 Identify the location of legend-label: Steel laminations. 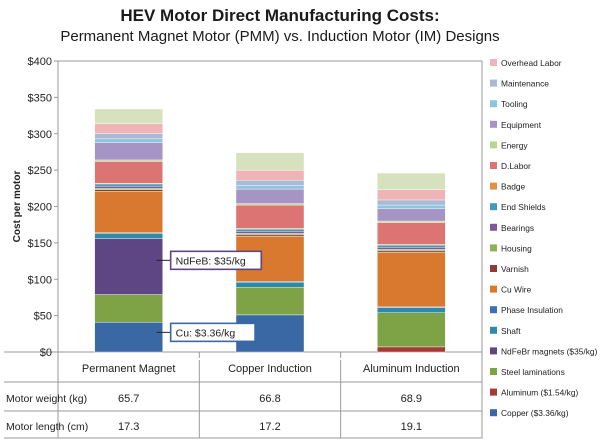
(533, 372).